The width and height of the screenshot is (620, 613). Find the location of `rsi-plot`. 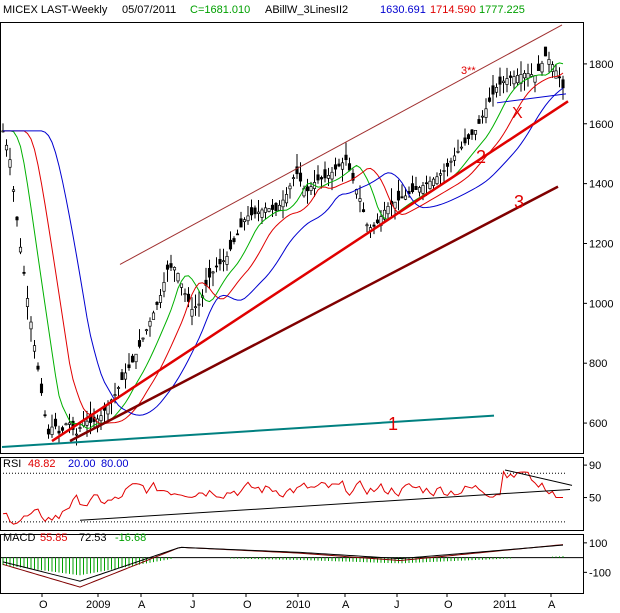

rsi-plot is located at coordinates (286, 497).